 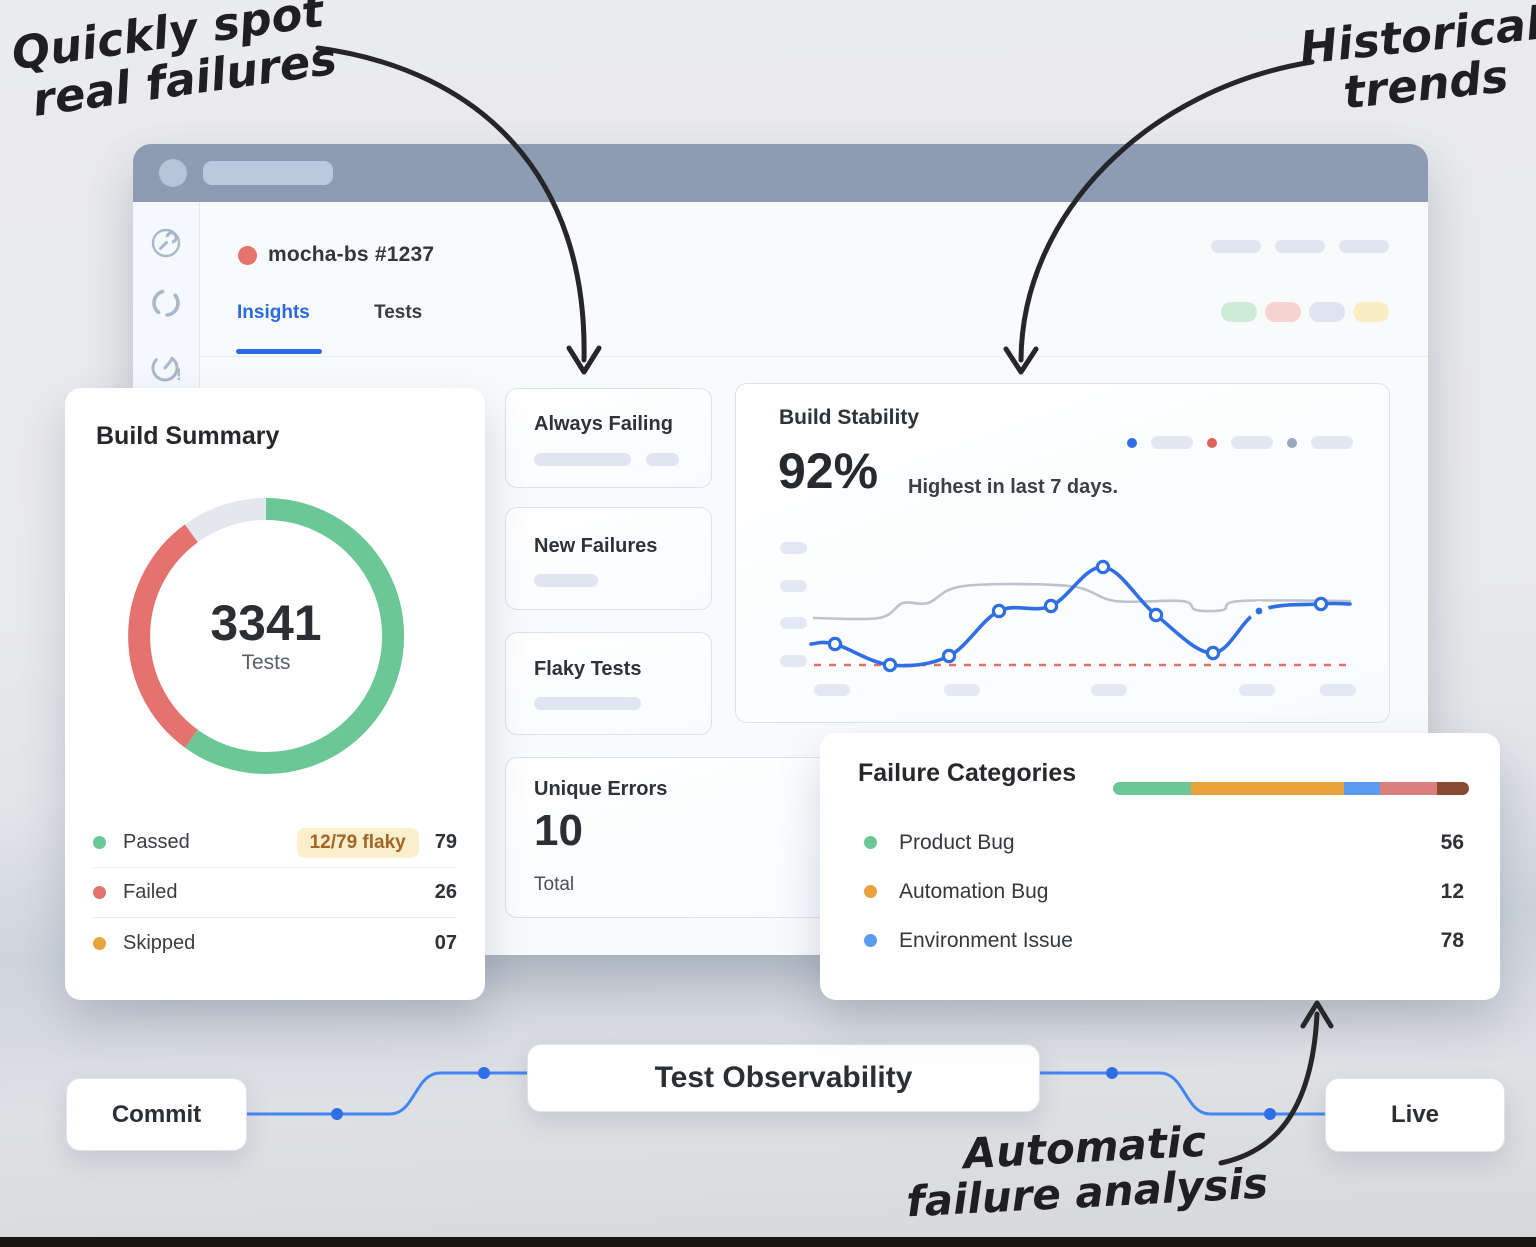 I want to click on unique-errors-card: Unique Errors 10 Total, so click(x=668, y=837).